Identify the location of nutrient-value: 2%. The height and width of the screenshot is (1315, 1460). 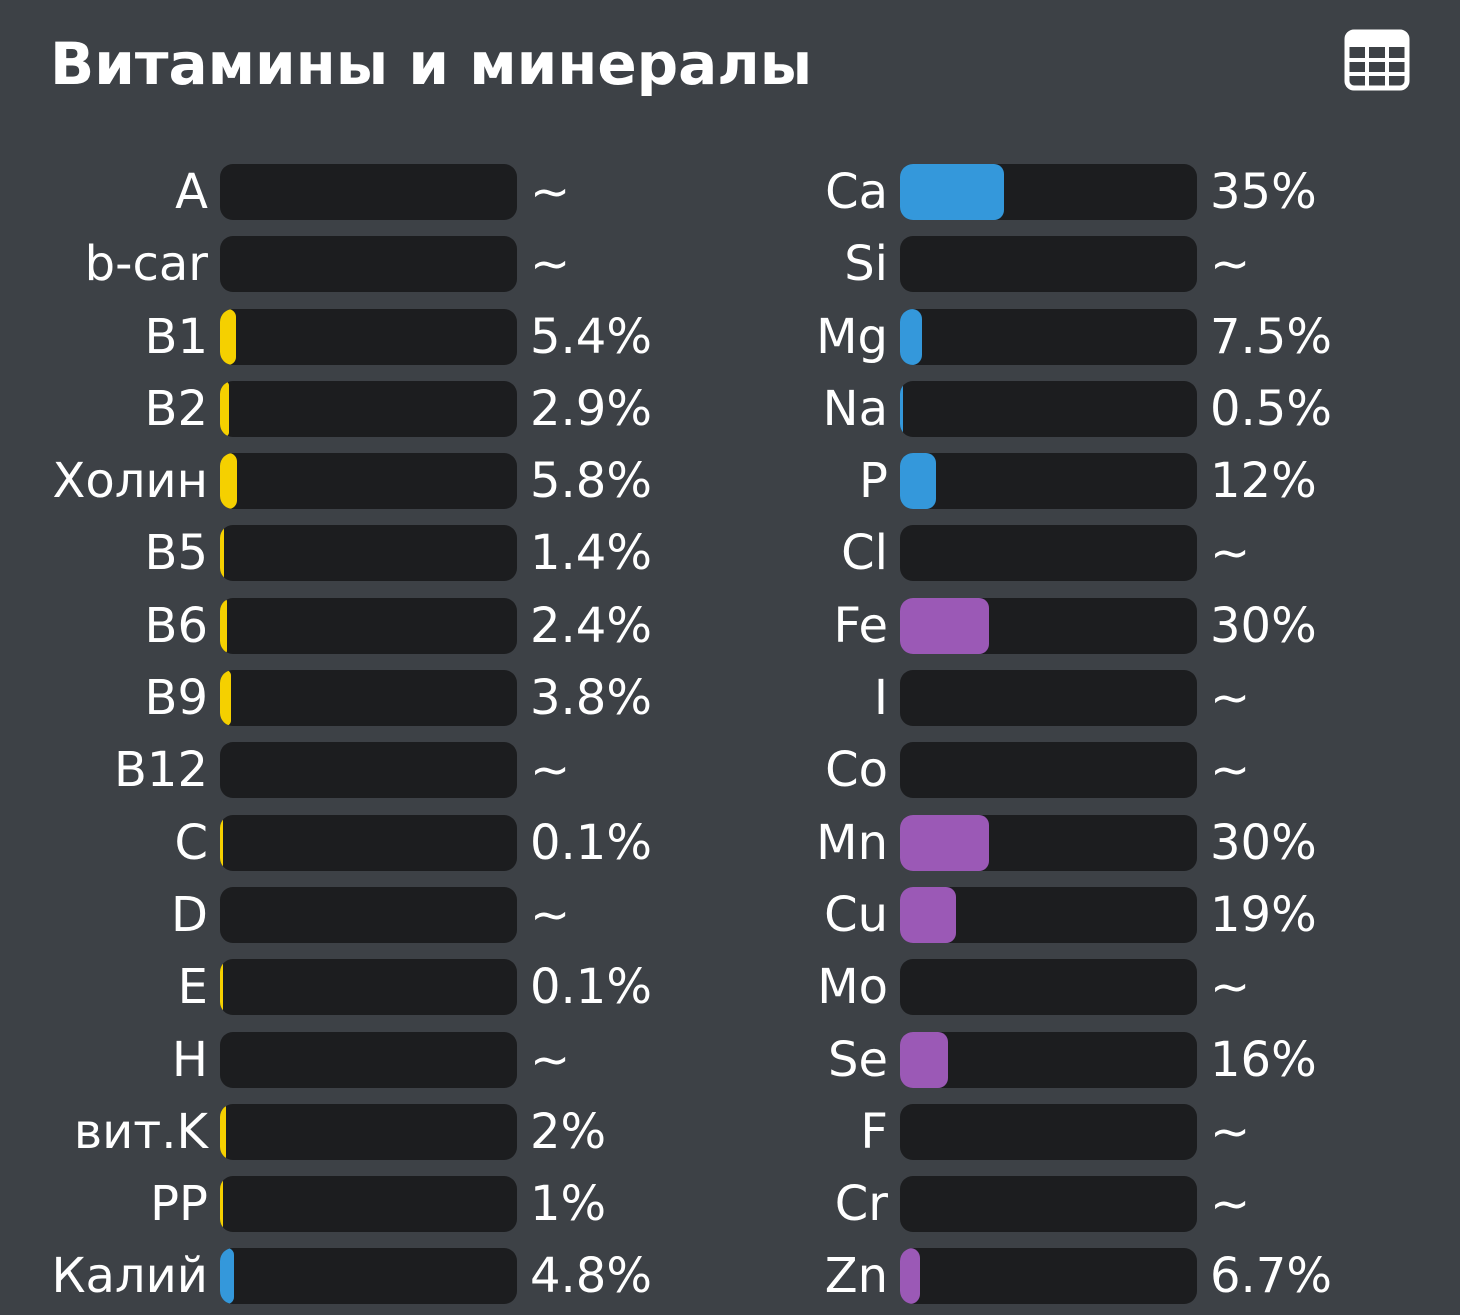
(568, 1131).